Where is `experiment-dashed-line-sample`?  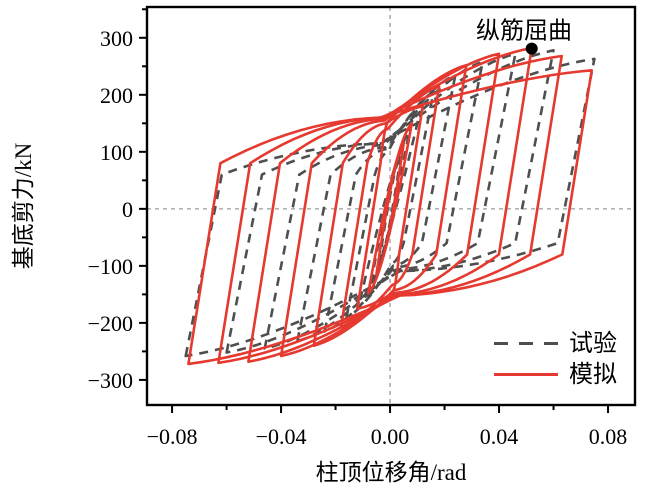 experiment-dashed-line-sample is located at coordinates (526, 343).